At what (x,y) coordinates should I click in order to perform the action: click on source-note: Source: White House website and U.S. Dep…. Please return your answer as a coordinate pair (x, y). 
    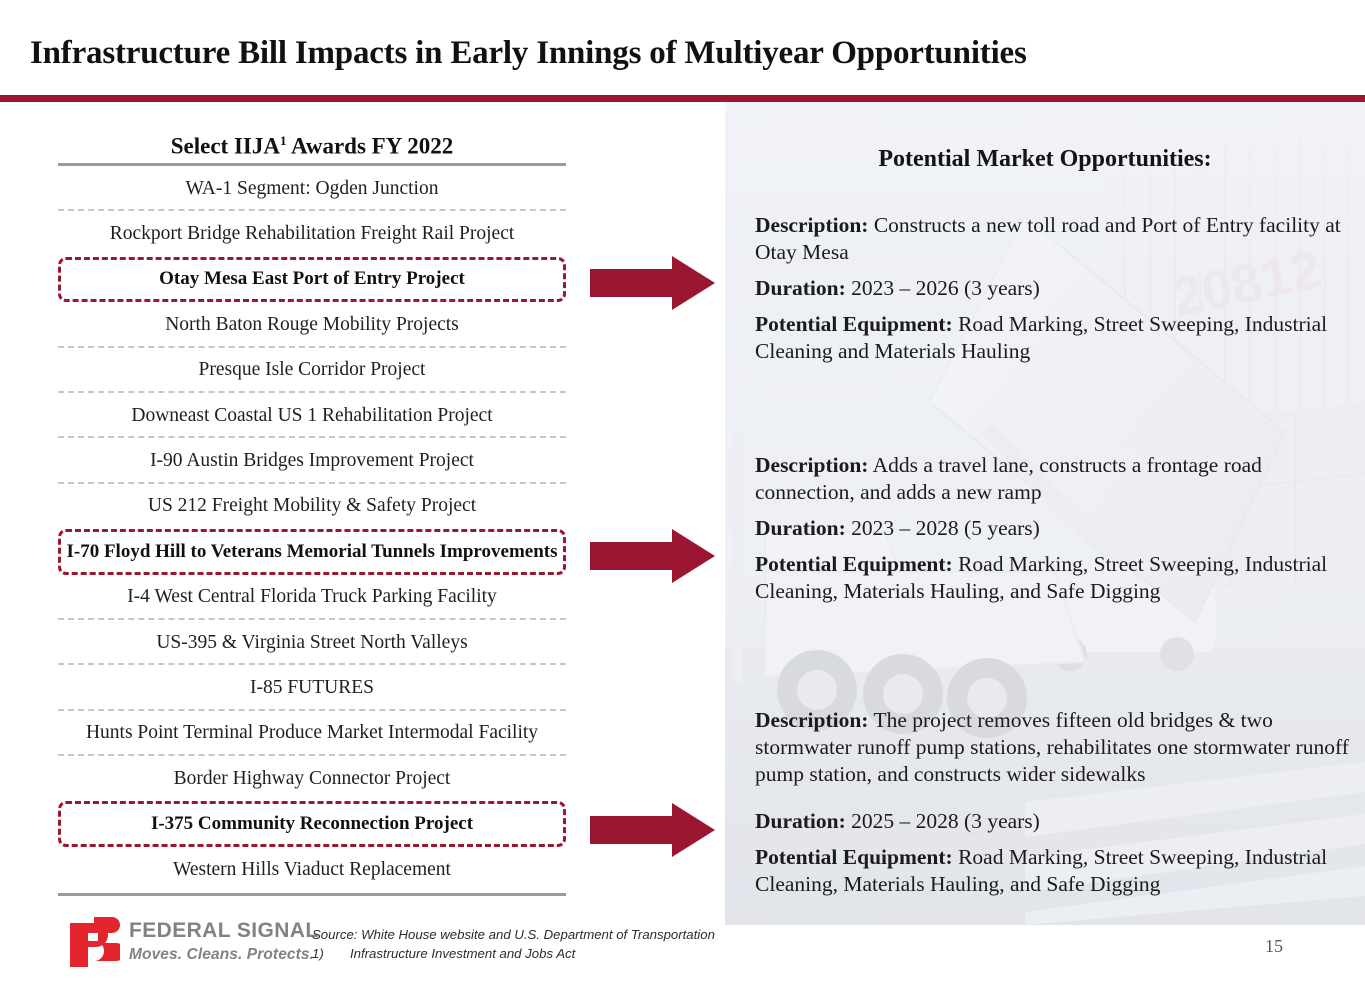
    Looking at the image, I should click on (513, 944).